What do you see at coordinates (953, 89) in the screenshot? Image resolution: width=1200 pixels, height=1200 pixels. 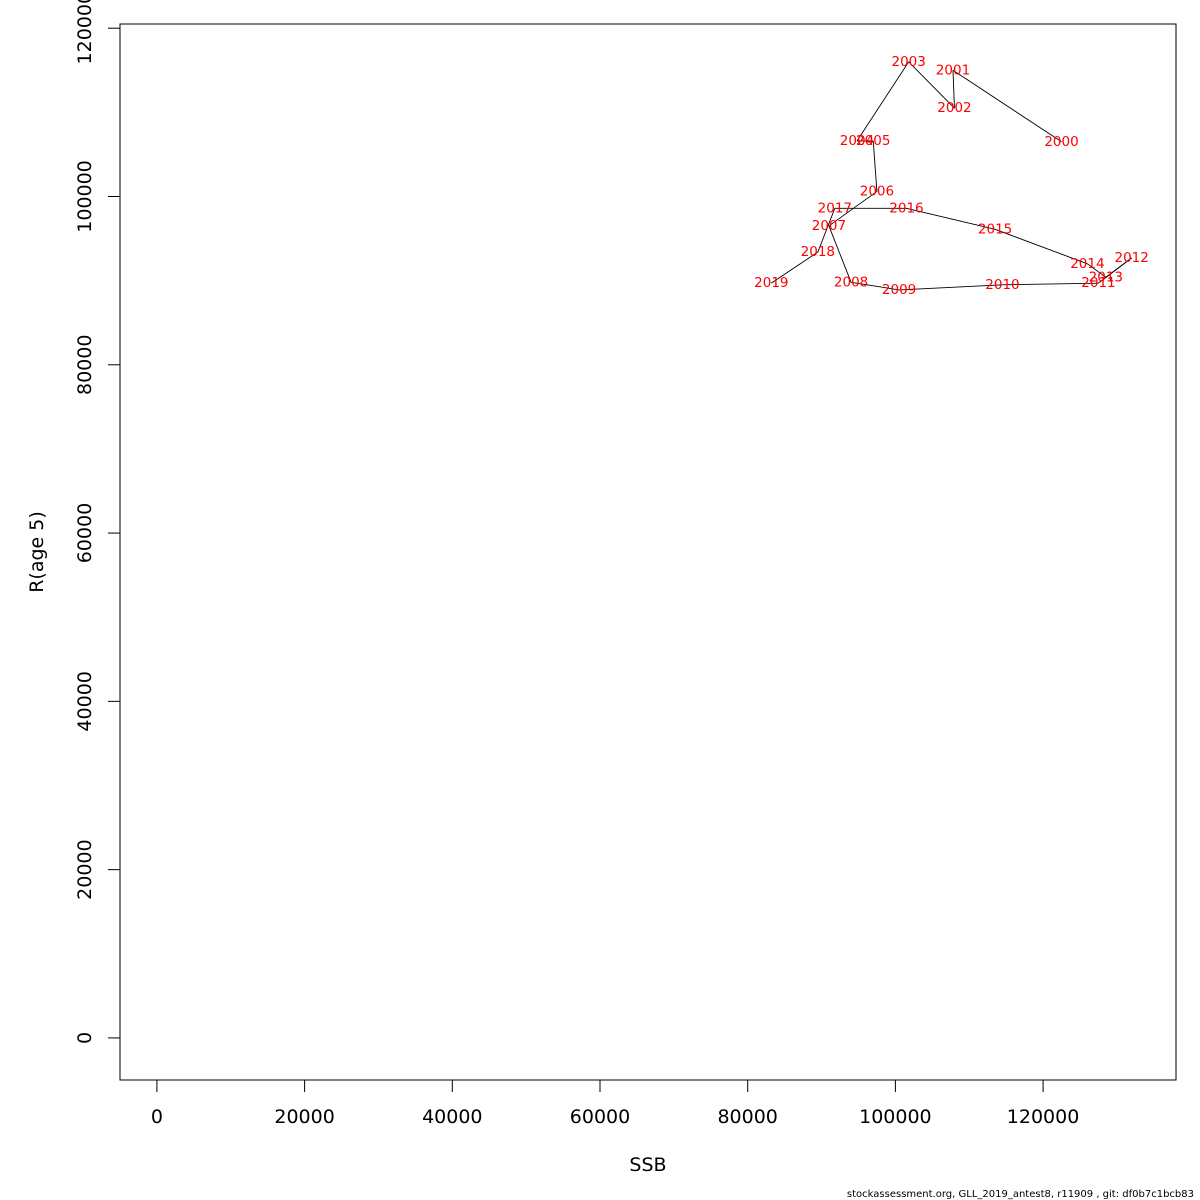 I see `segment-2001-2002` at bounding box center [953, 89].